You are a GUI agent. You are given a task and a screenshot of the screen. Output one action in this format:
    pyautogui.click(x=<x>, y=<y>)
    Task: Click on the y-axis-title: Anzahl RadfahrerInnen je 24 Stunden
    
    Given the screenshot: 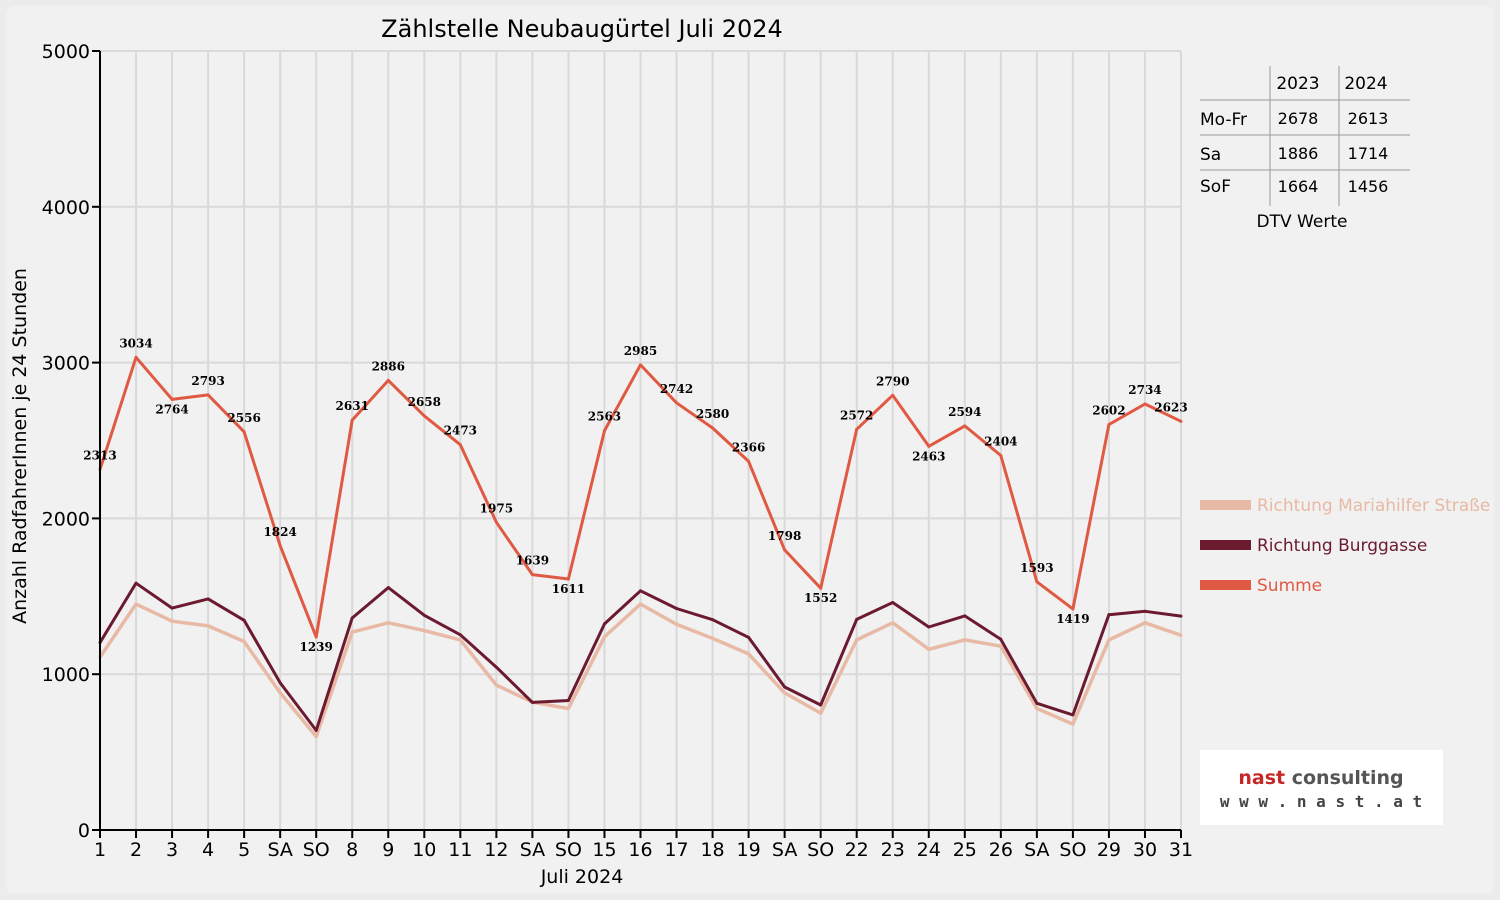 What is the action you would take?
    pyautogui.click(x=20, y=446)
    